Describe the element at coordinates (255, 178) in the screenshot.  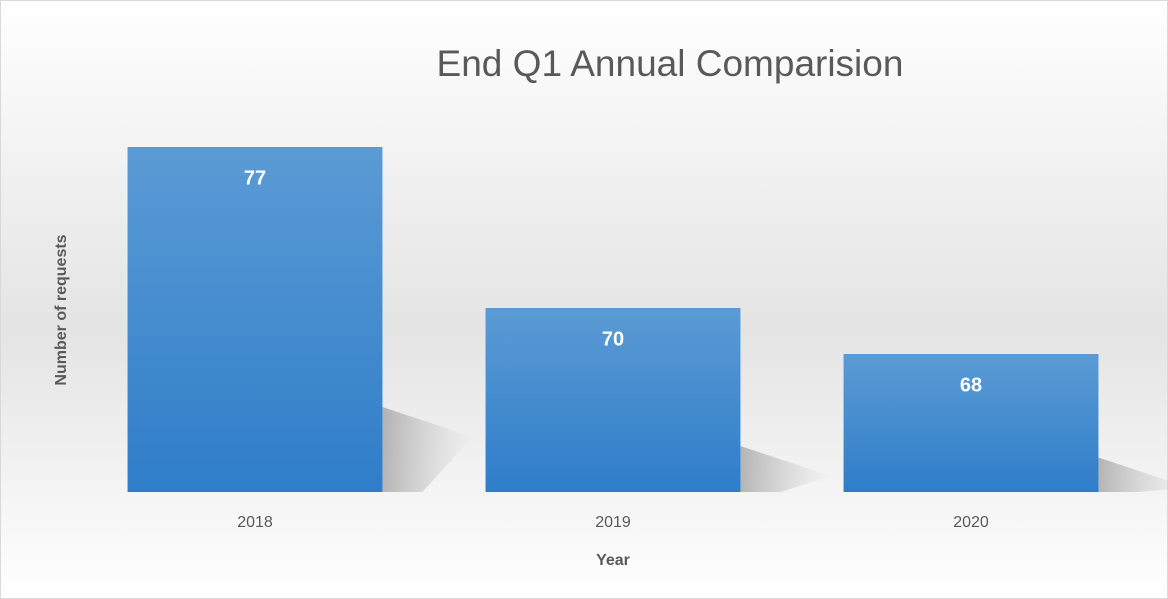
I see `data-label: 77` at that location.